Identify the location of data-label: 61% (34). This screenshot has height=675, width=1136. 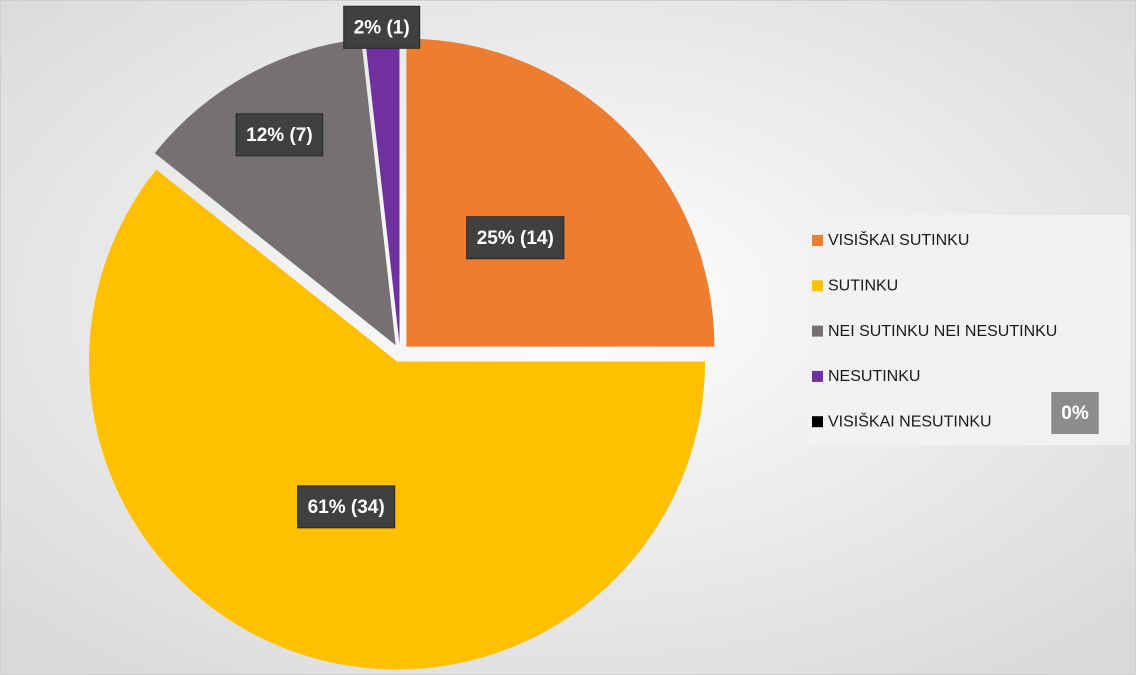
(346, 507).